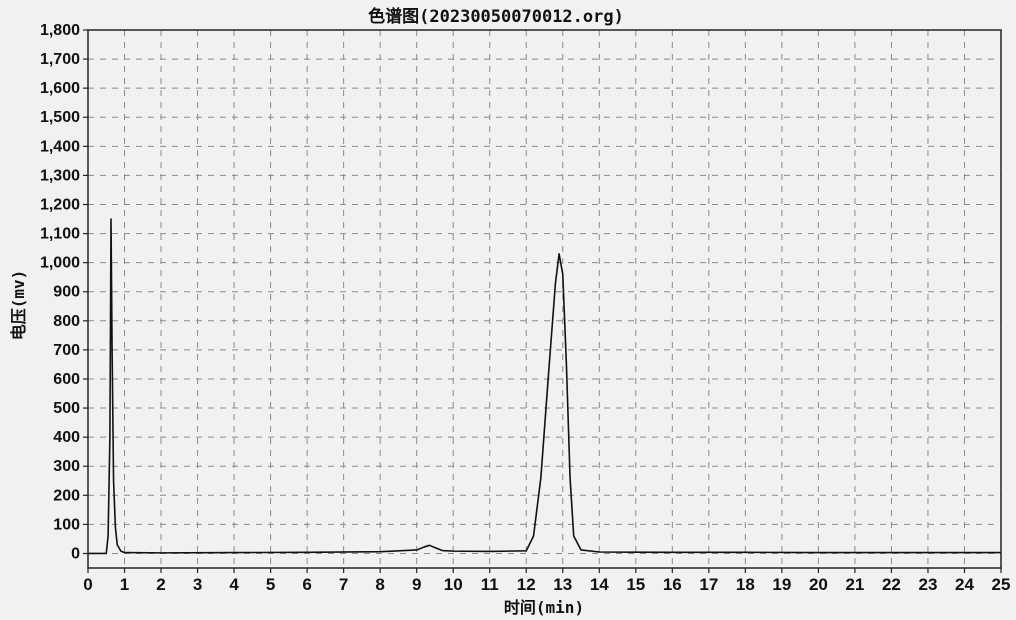 This screenshot has width=1016, height=620. Describe the element at coordinates (60, 175) in the screenshot. I see `y-tick-label: 1,300` at that location.